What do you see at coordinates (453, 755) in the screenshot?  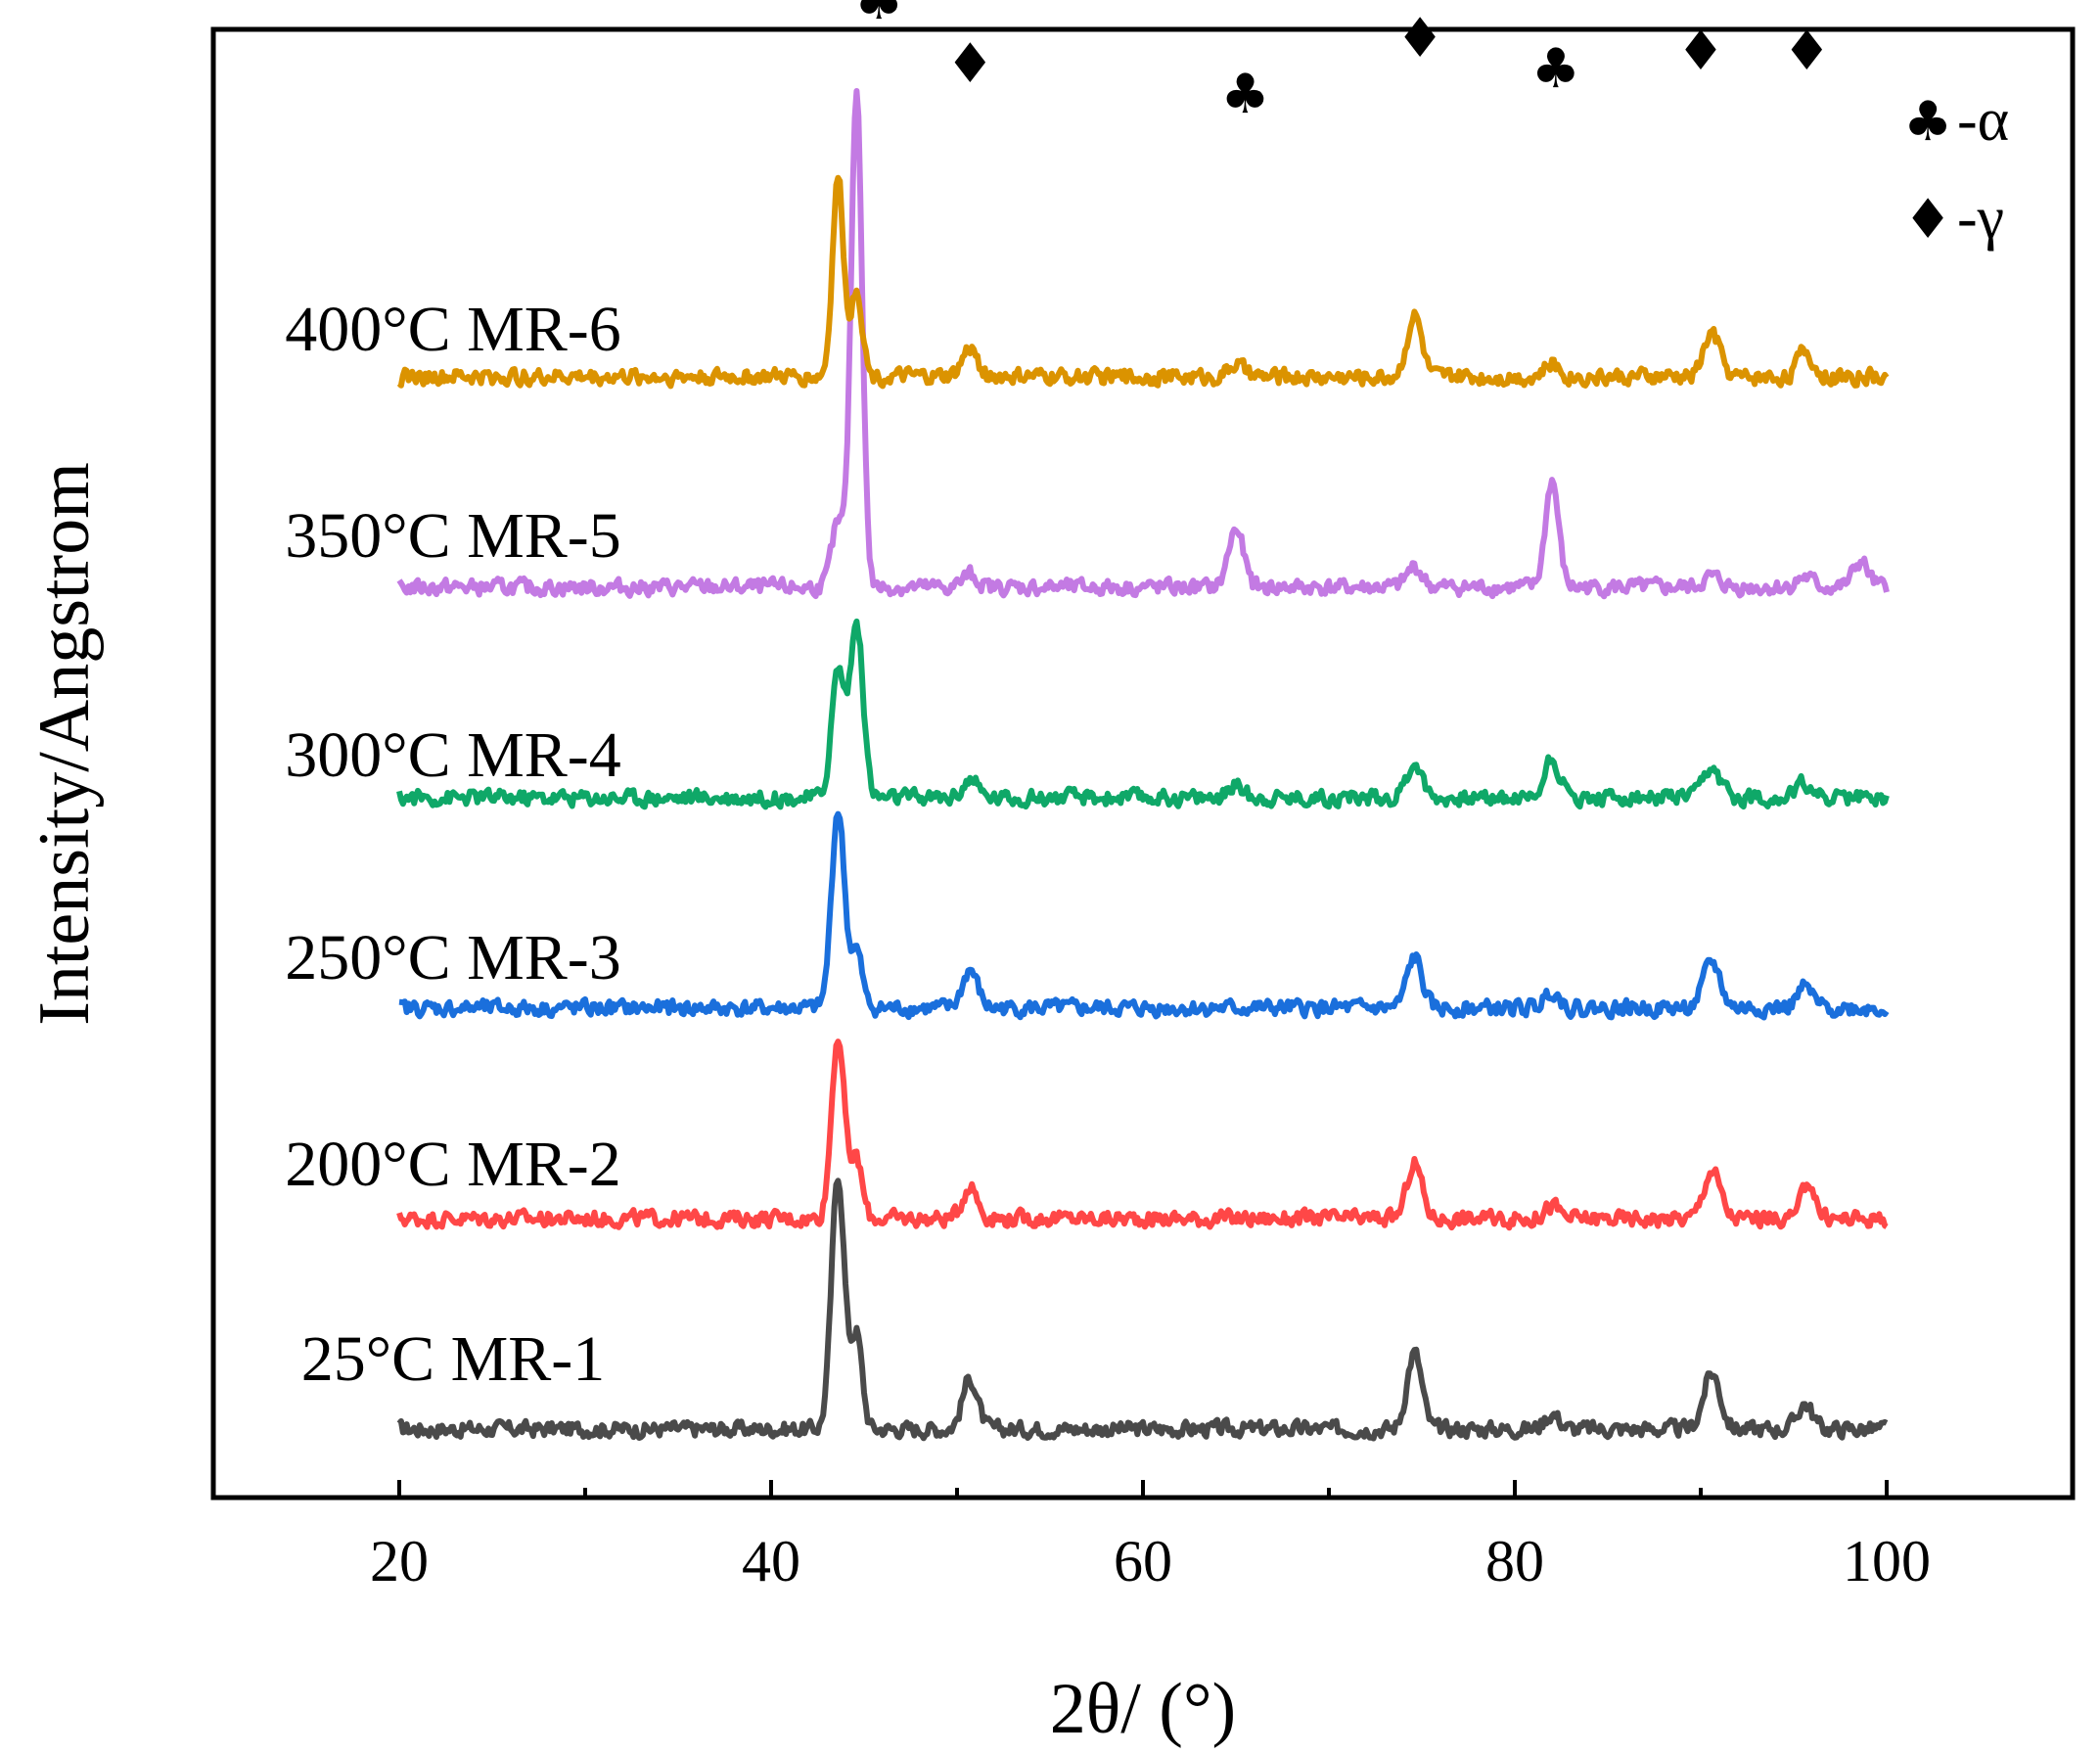 I see `series-label-mr4: 300°C MR-4` at bounding box center [453, 755].